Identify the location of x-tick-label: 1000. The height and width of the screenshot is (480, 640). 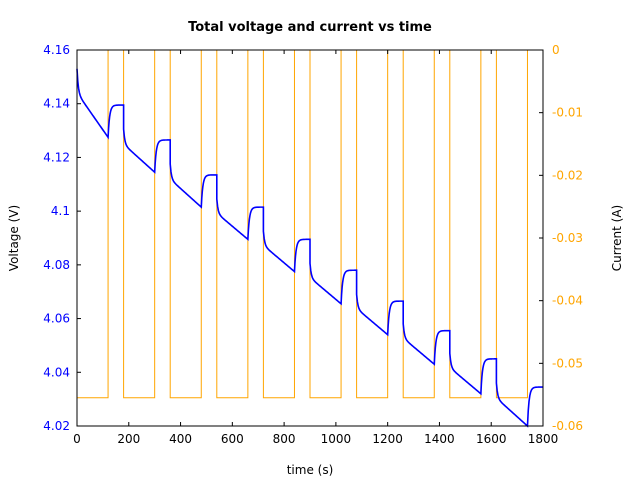
(336, 439).